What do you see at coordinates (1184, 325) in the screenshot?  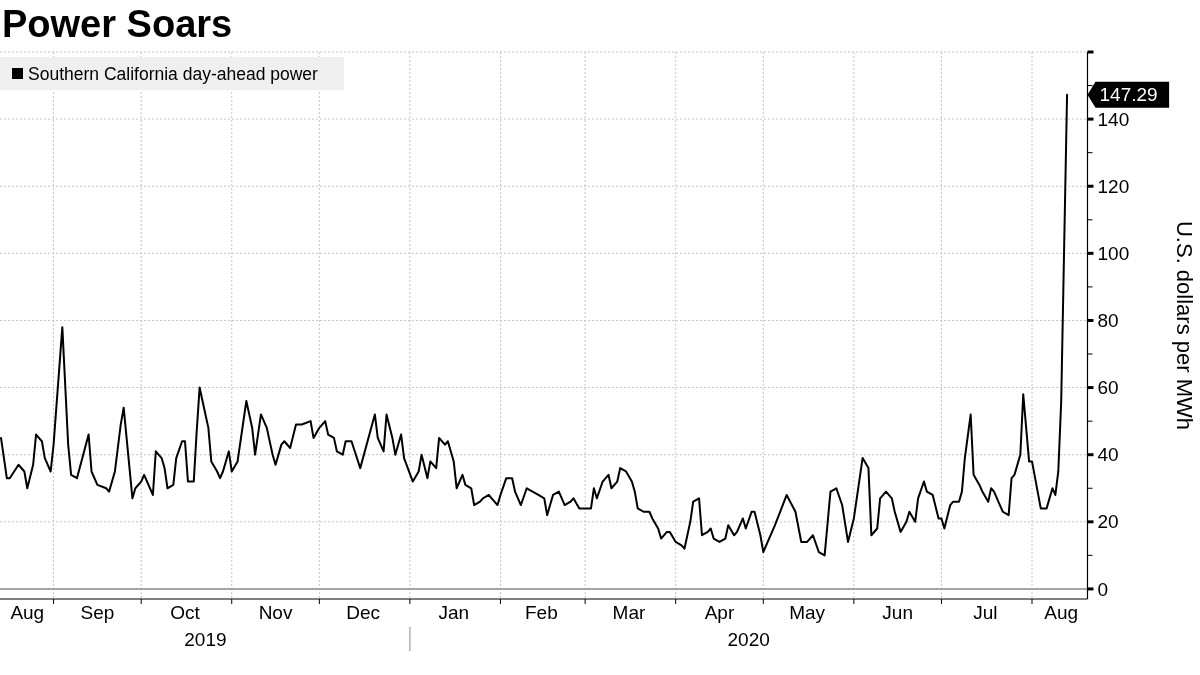 I see `y-axis-title: U.S. dollars per MWh` at bounding box center [1184, 325].